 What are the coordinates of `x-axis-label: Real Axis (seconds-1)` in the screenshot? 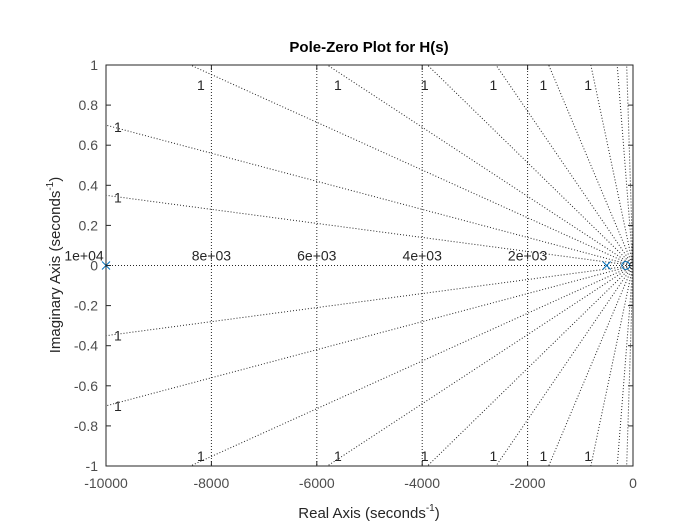 It's located at (368, 512).